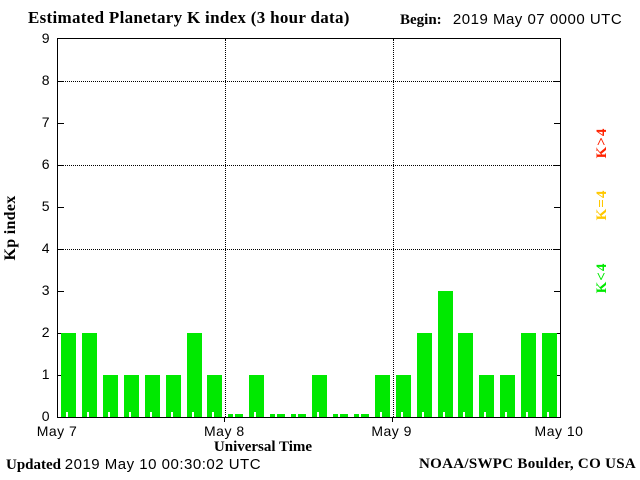 The height and width of the screenshot is (480, 640). I want to click on begin-label: Begin:, so click(421, 20).